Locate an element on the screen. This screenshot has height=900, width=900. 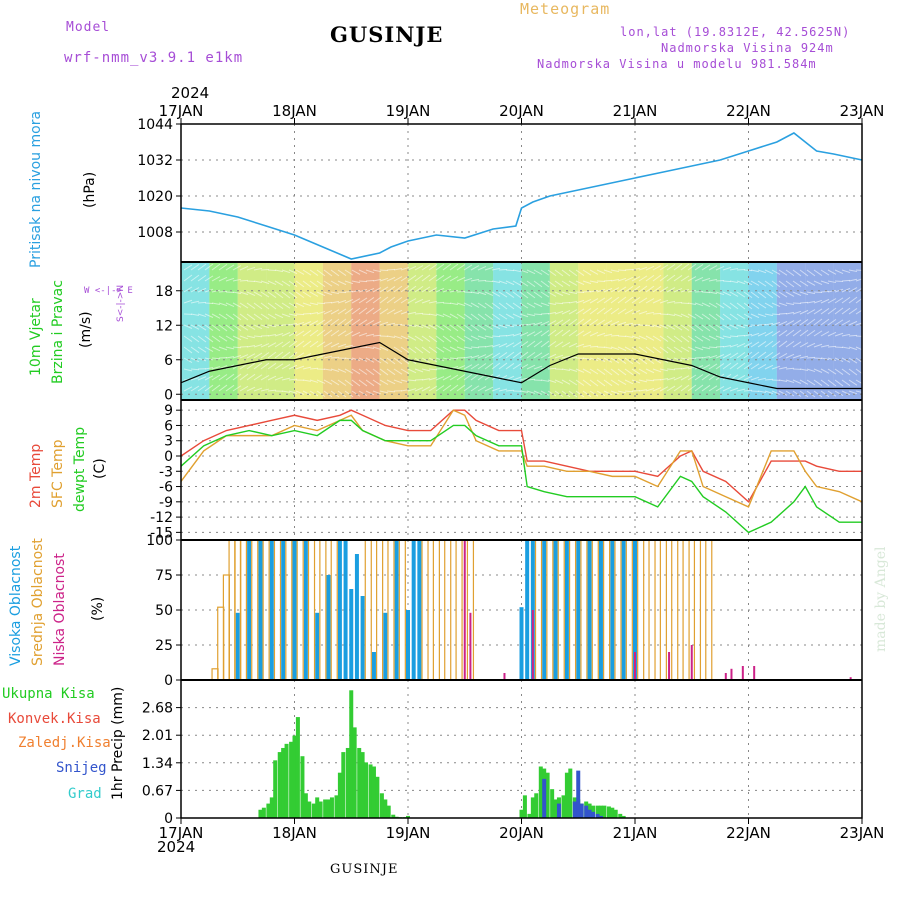
y-tick-label: -15 is located at coordinates (161, 533).